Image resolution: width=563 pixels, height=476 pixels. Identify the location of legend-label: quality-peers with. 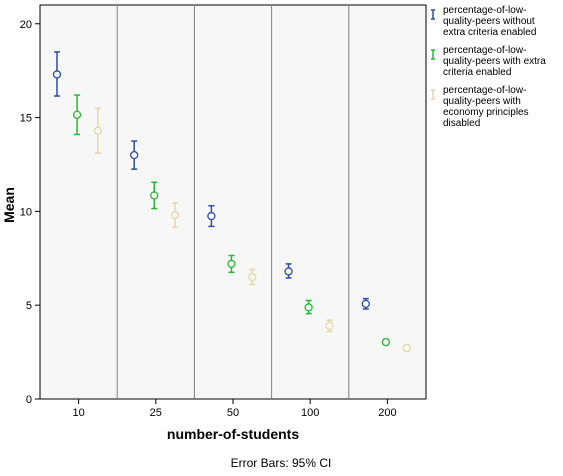
(482, 101).